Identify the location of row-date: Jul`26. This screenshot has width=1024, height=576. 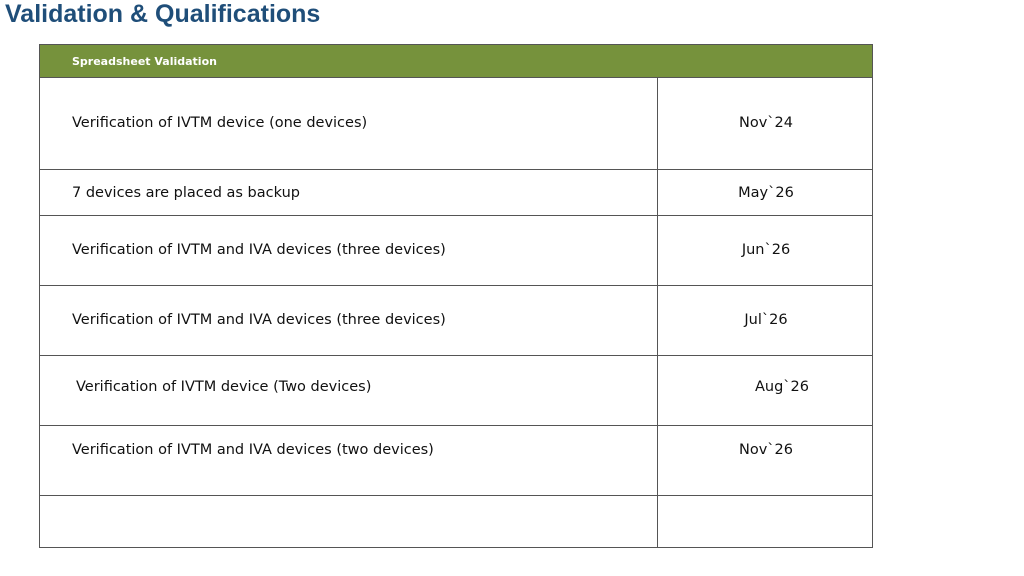
(766, 320).